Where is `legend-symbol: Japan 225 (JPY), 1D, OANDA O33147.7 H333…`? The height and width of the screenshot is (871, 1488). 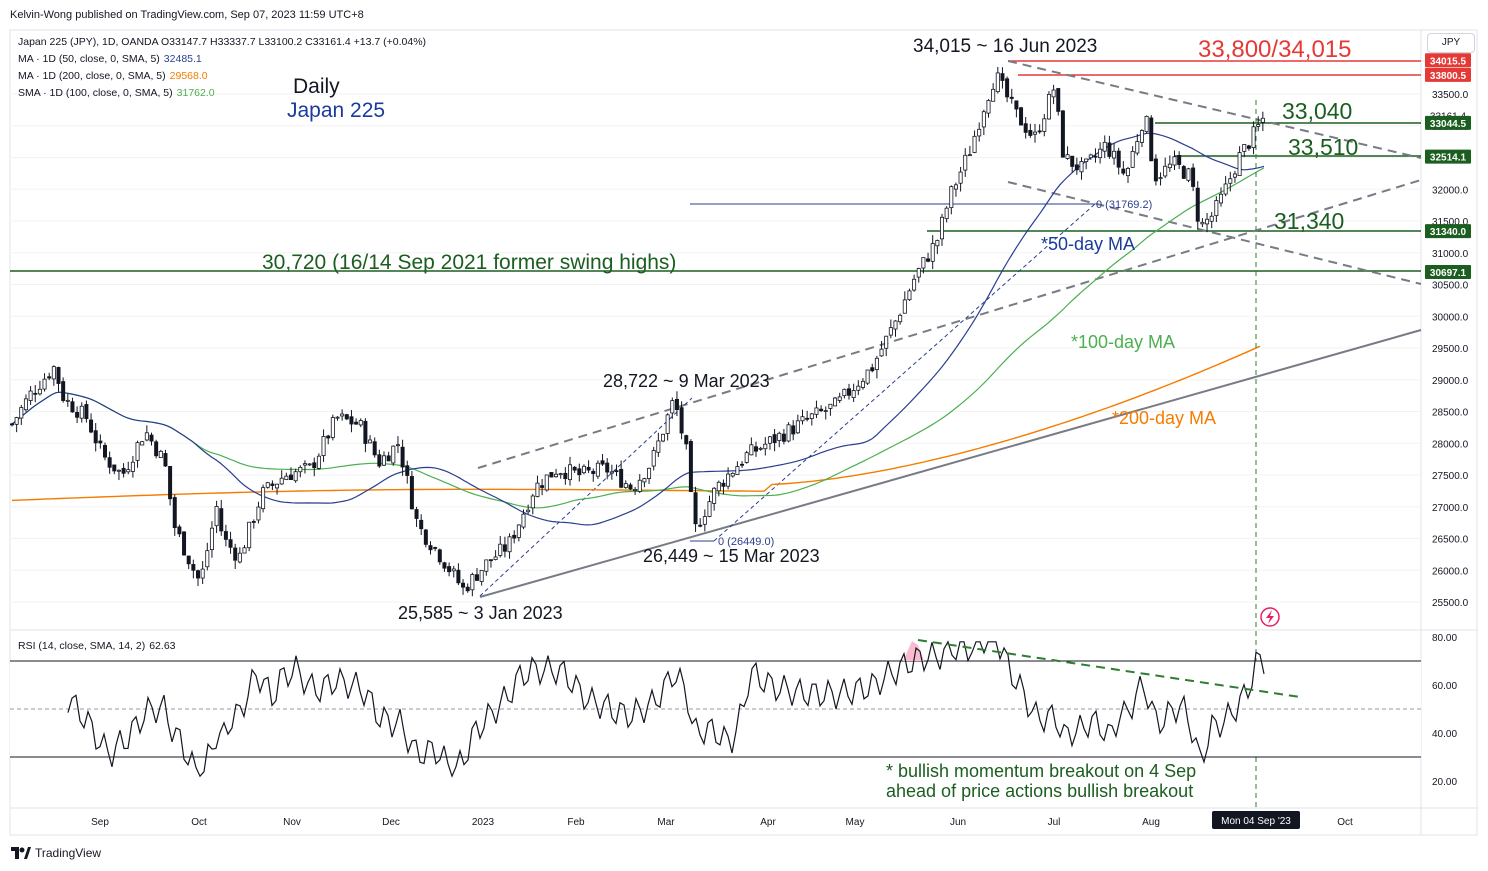 legend-symbol: Japan 225 (JPY), 1D, OANDA O33147.7 H333… is located at coordinates (222, 42).